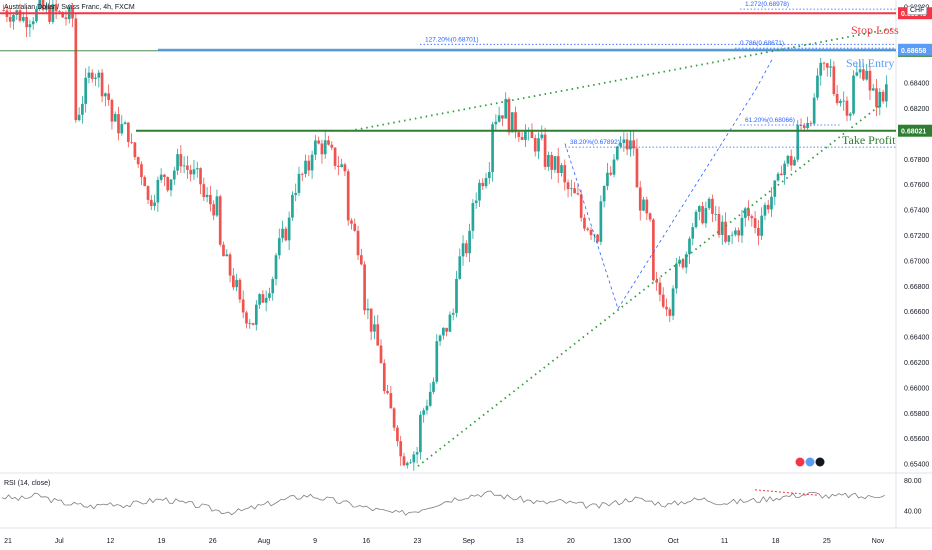 The image size is (932, 550). Describe the element at coordinates (869, 140) in the screenshot. I see `take-profit-label: Take Profit` at that location.